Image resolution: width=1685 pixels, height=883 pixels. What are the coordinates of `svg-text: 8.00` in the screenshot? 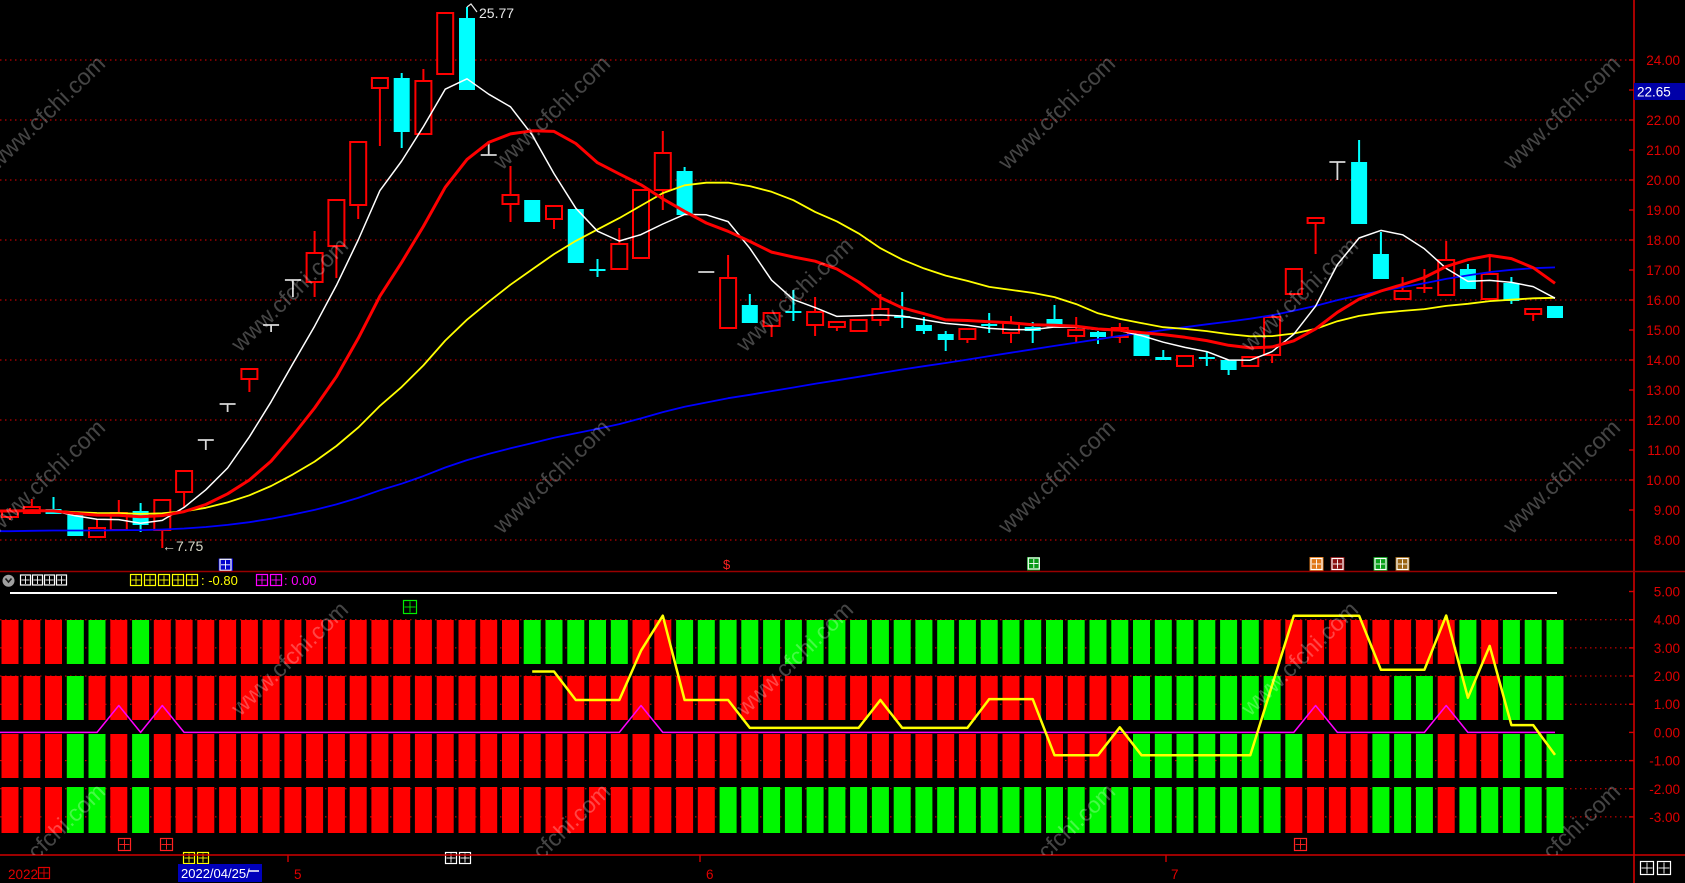 It's located at (1667, 540).